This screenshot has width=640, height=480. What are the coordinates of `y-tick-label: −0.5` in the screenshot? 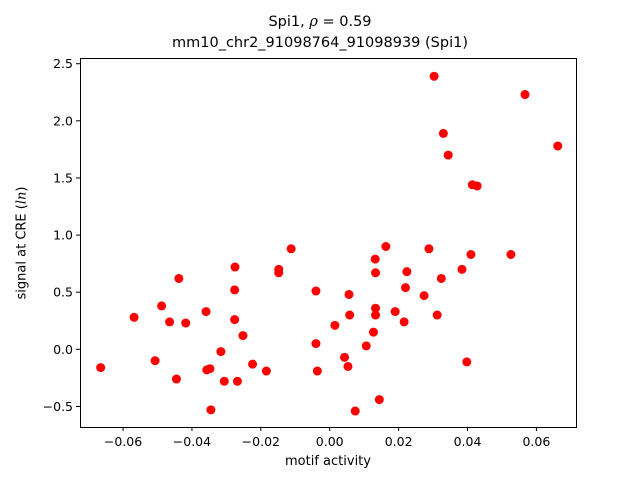 It's located at (58, 406).